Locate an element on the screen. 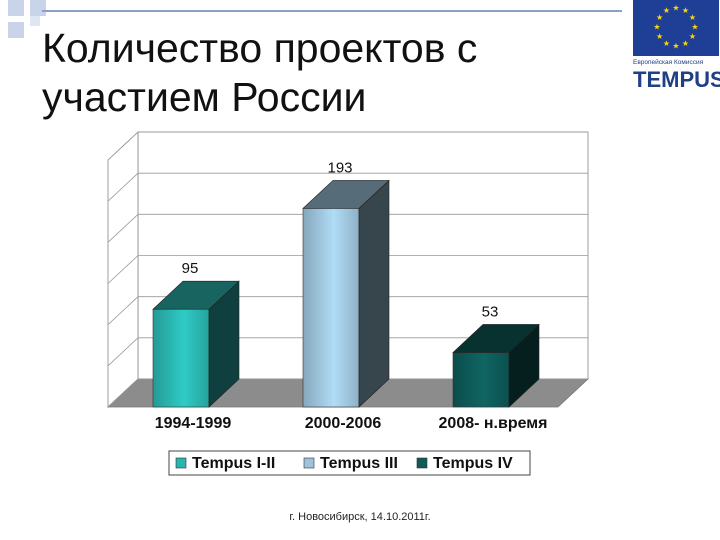 The image size is (720, 540). category-tick-label: 1994-1999 is located at coordinates (193, 423).